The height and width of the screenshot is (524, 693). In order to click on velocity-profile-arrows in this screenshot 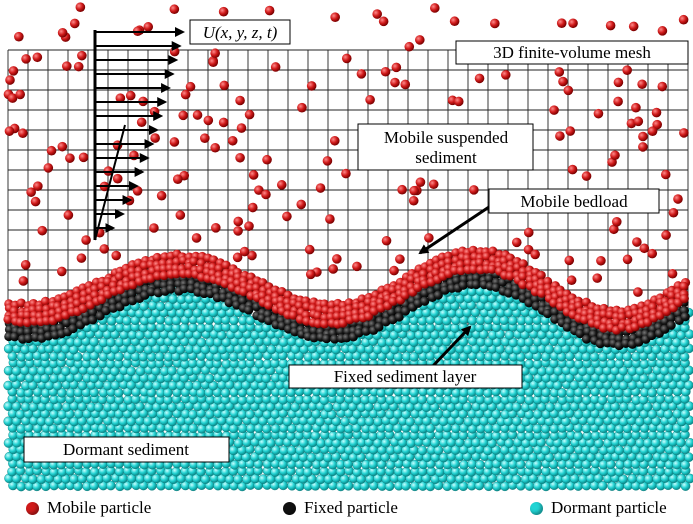, I will do `click(139, 134)`.